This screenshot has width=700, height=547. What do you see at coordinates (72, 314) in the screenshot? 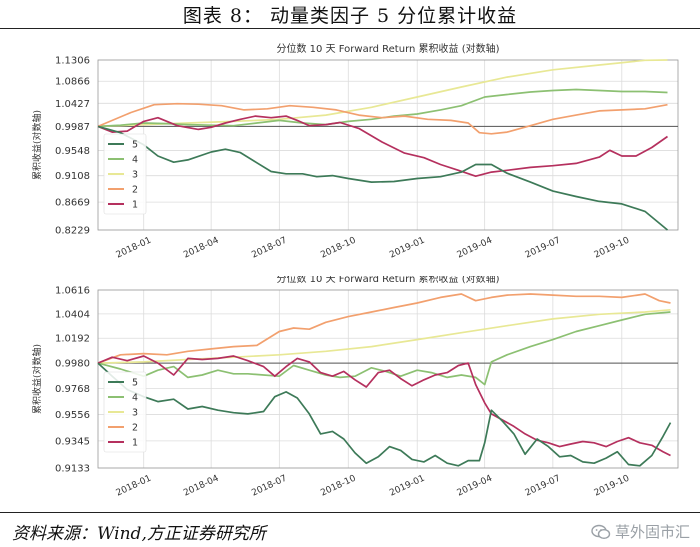
I see `y-tick-label: 1.0404` at bounding box center [72, 314].